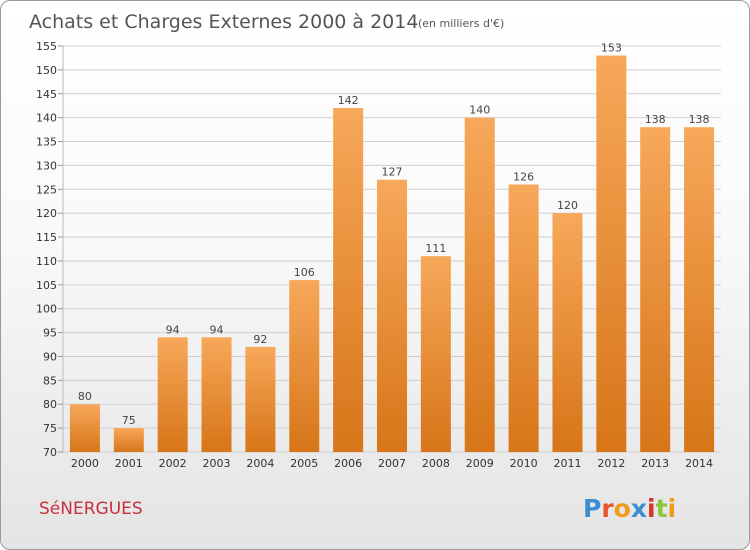  I want to click on x-tick-label-2010: 2010, so click(524, 463).